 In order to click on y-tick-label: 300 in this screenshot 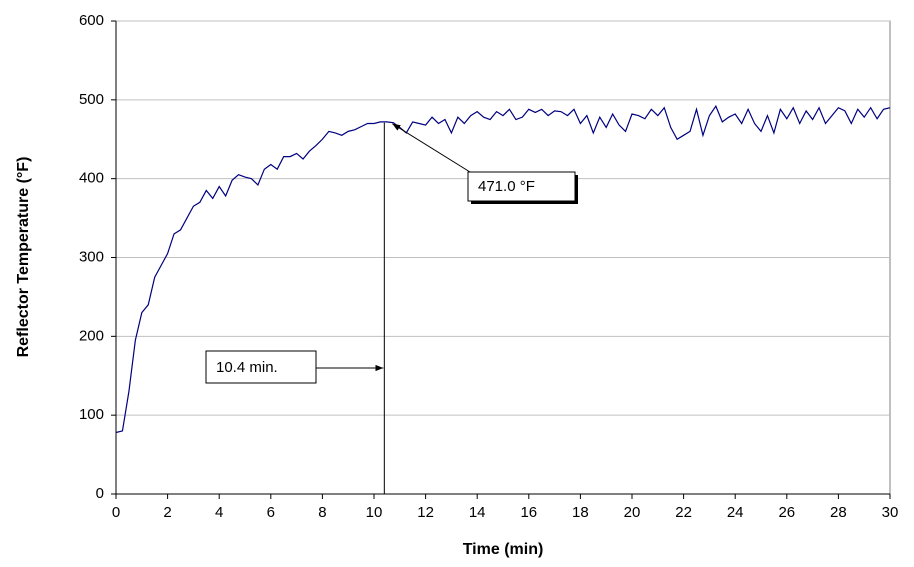, I will do `click(91, 256)`.